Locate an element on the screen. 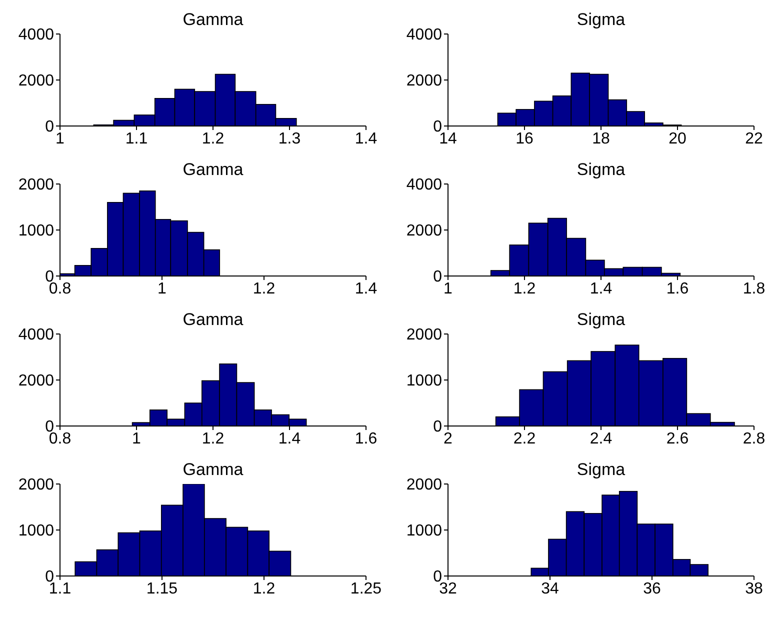 The image size is (776, 617). x-tick-label: 1.1 is located at coordinates (136, 139).